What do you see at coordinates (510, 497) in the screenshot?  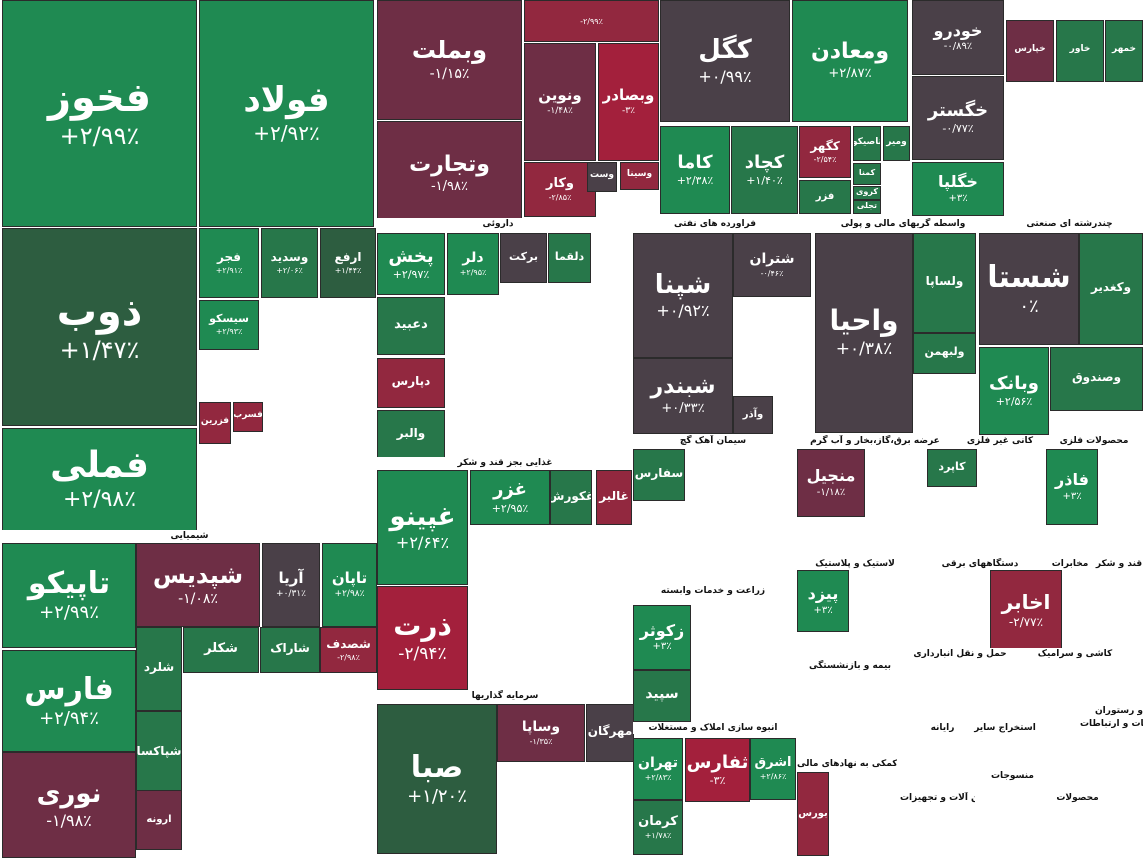 I see `treemap-tile: غزر +۲/۹۵٪` at bounding box center [510, 497].